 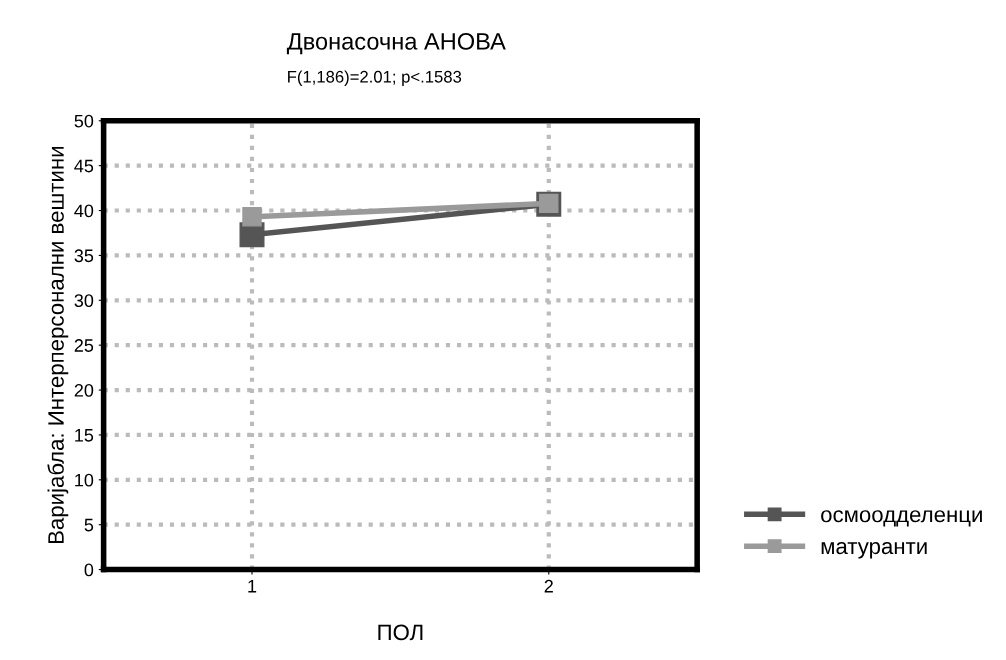 What do you see at coordinates (84, 390) in the screenshot?
I see `y-tick-label: 20` at bounding box center [84, 390].